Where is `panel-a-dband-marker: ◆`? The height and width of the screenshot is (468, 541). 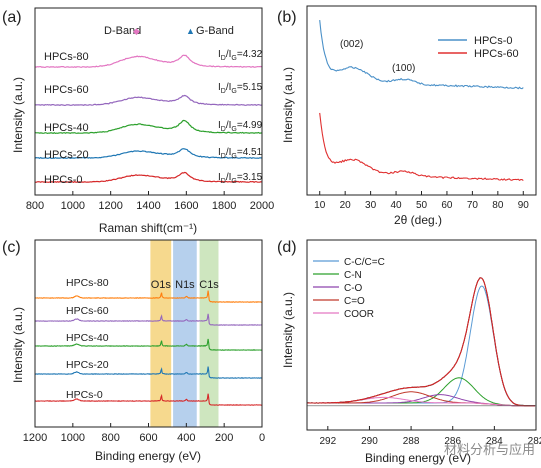 panel-a-dband-marker: ◆ is located at coordinates (136, 31).